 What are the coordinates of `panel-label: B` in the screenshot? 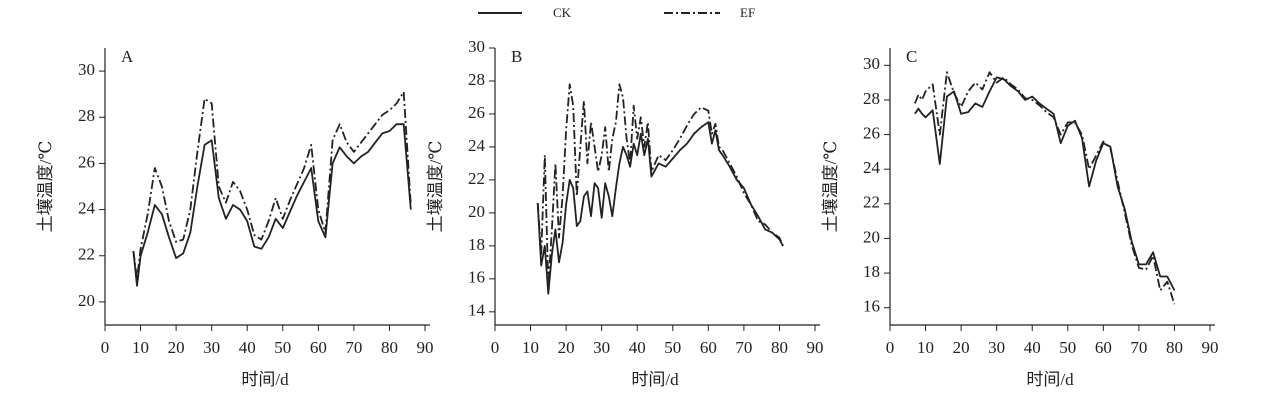 It's located at (516, 56).